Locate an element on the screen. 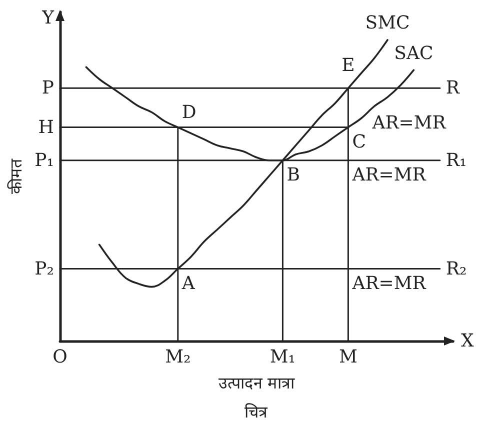 The height and width of the screenshot is (431, 481). annotation: B is located at coordinates (293, 175).